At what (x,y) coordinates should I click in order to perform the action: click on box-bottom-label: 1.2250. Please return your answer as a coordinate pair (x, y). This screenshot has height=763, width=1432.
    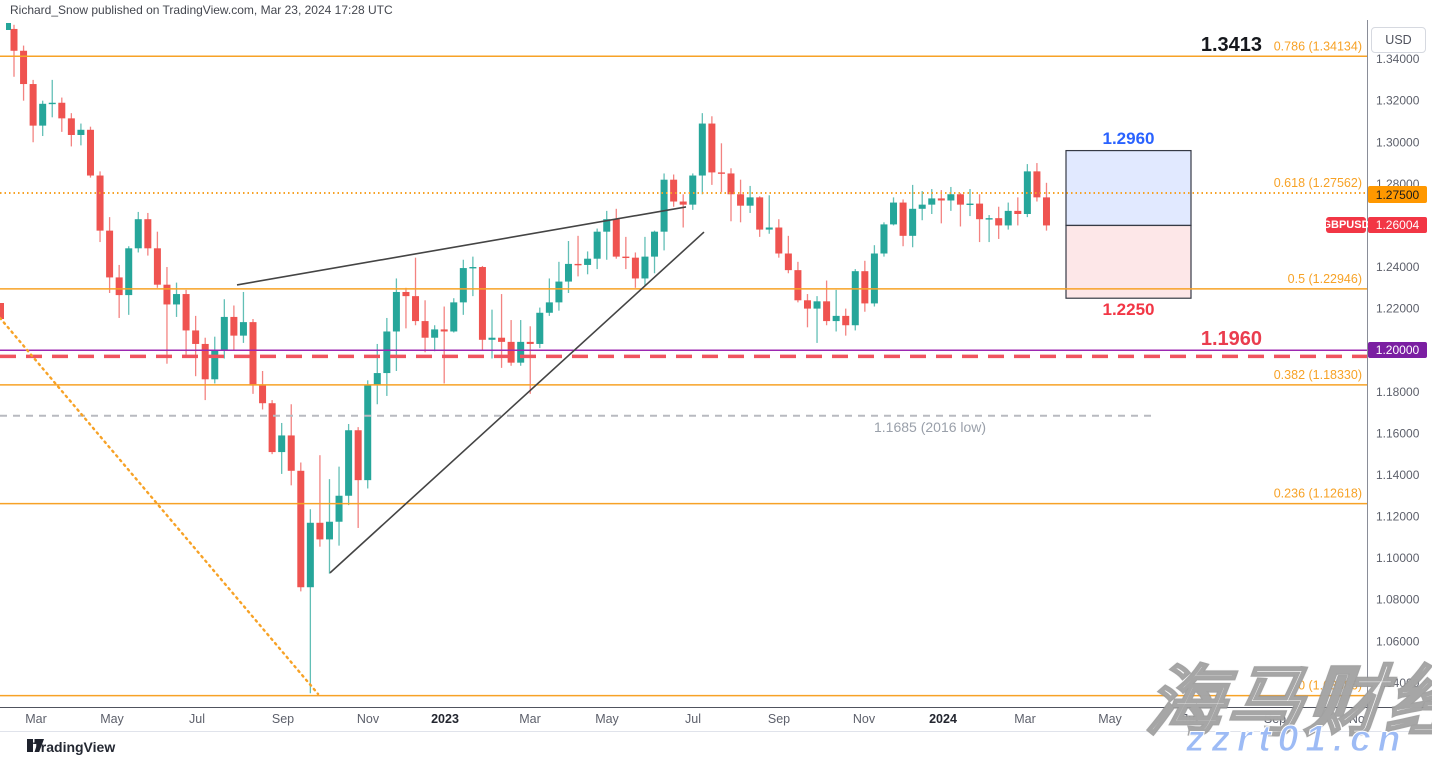
    Looking at the image, I should click on (1128, 309).